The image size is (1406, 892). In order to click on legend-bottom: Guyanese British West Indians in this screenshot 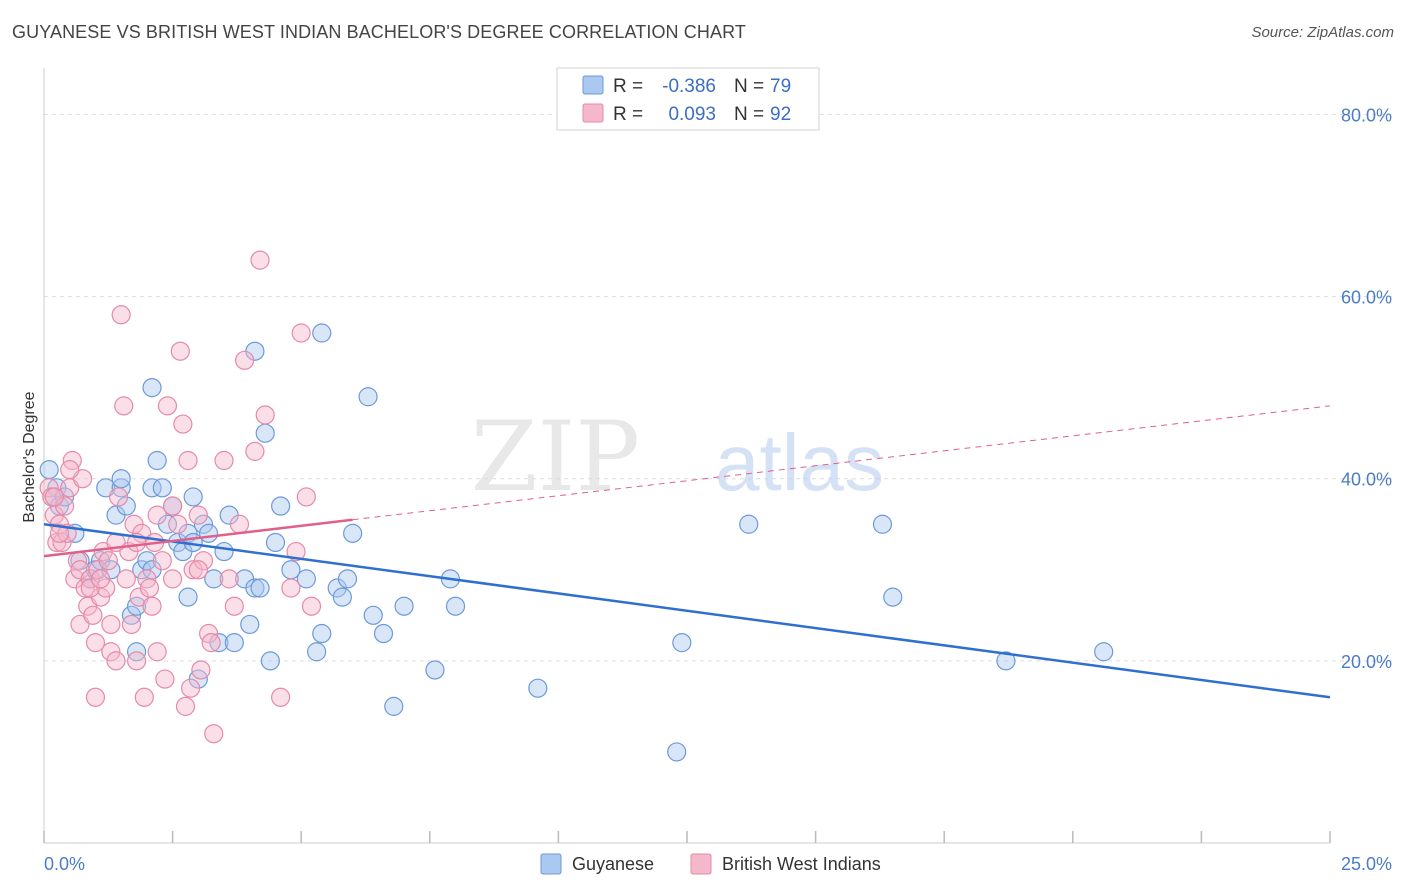, I will do `click(710, 864)`.